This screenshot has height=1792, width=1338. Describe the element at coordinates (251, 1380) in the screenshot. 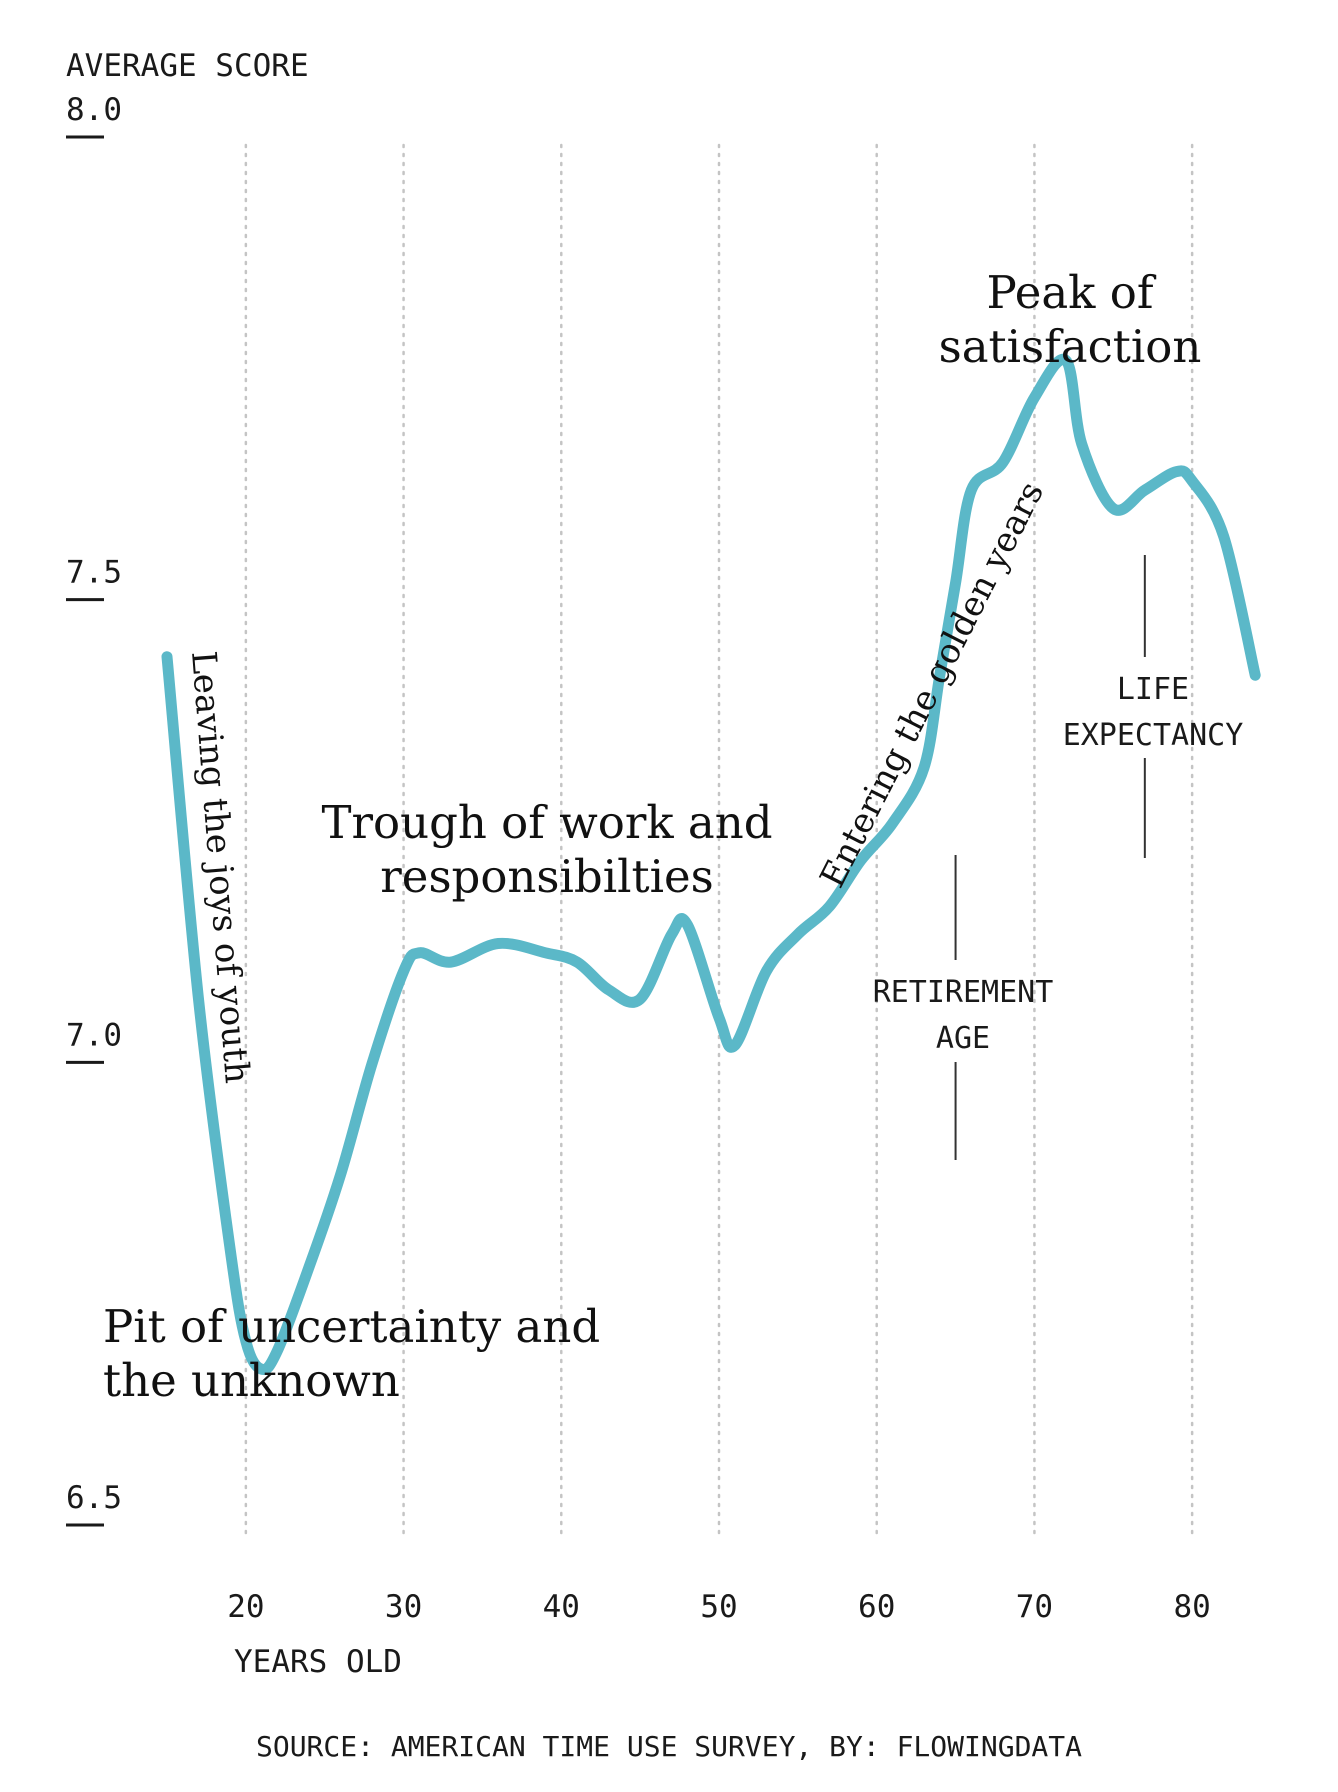

I see `annotation-pit-line2: the unknown` at that location.